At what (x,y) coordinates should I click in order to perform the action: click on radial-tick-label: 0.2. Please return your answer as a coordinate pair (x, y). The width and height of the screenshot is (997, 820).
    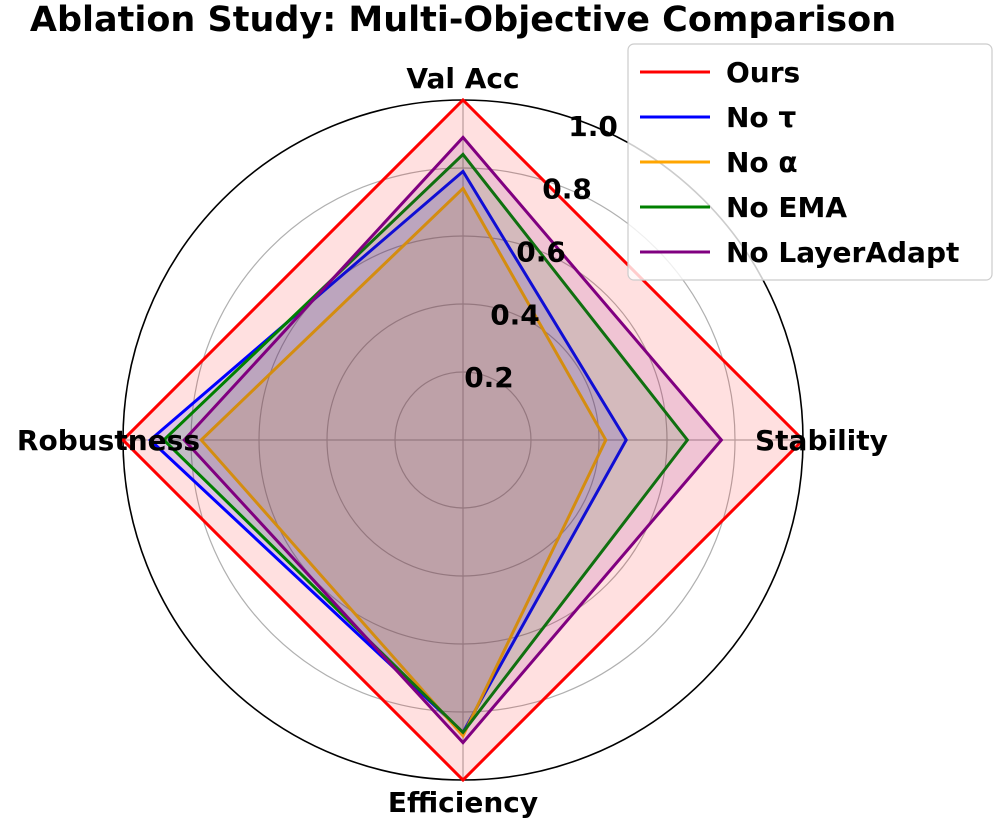
    Looking at the image, I should click on (489, 377).